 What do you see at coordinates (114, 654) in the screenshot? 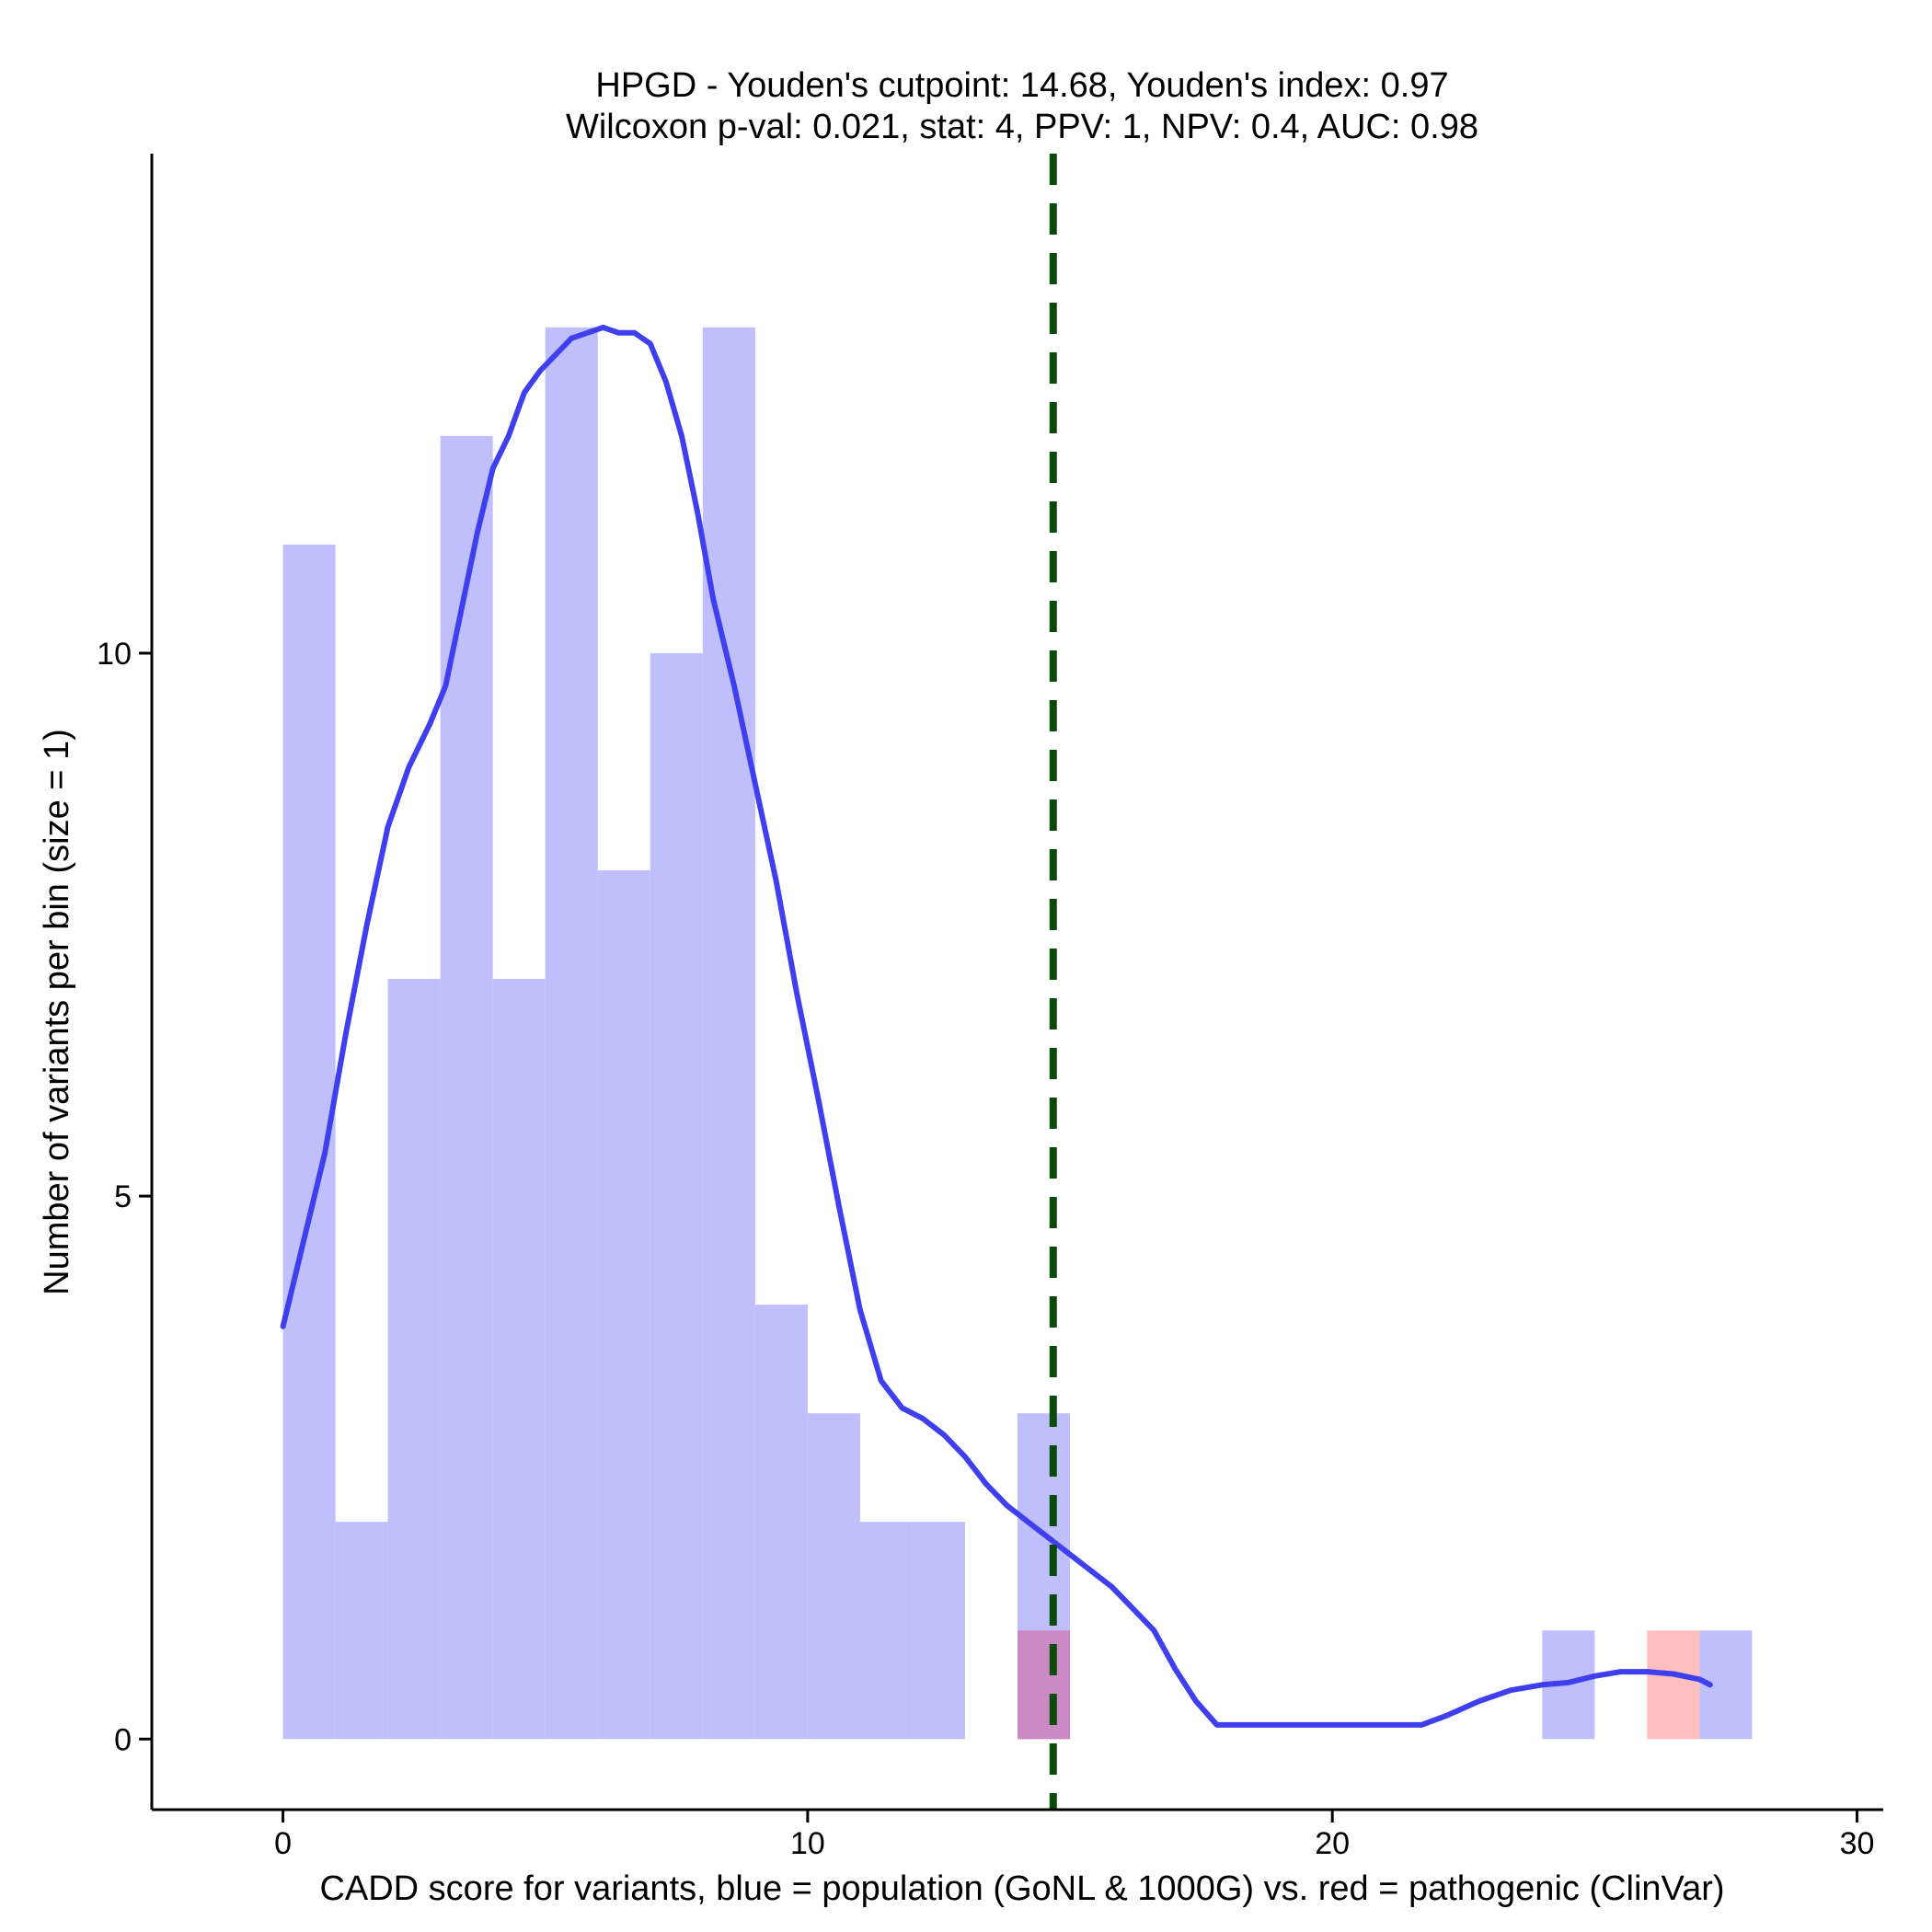
I see `y-tick-label: 10` at bounding box center [114, 654].